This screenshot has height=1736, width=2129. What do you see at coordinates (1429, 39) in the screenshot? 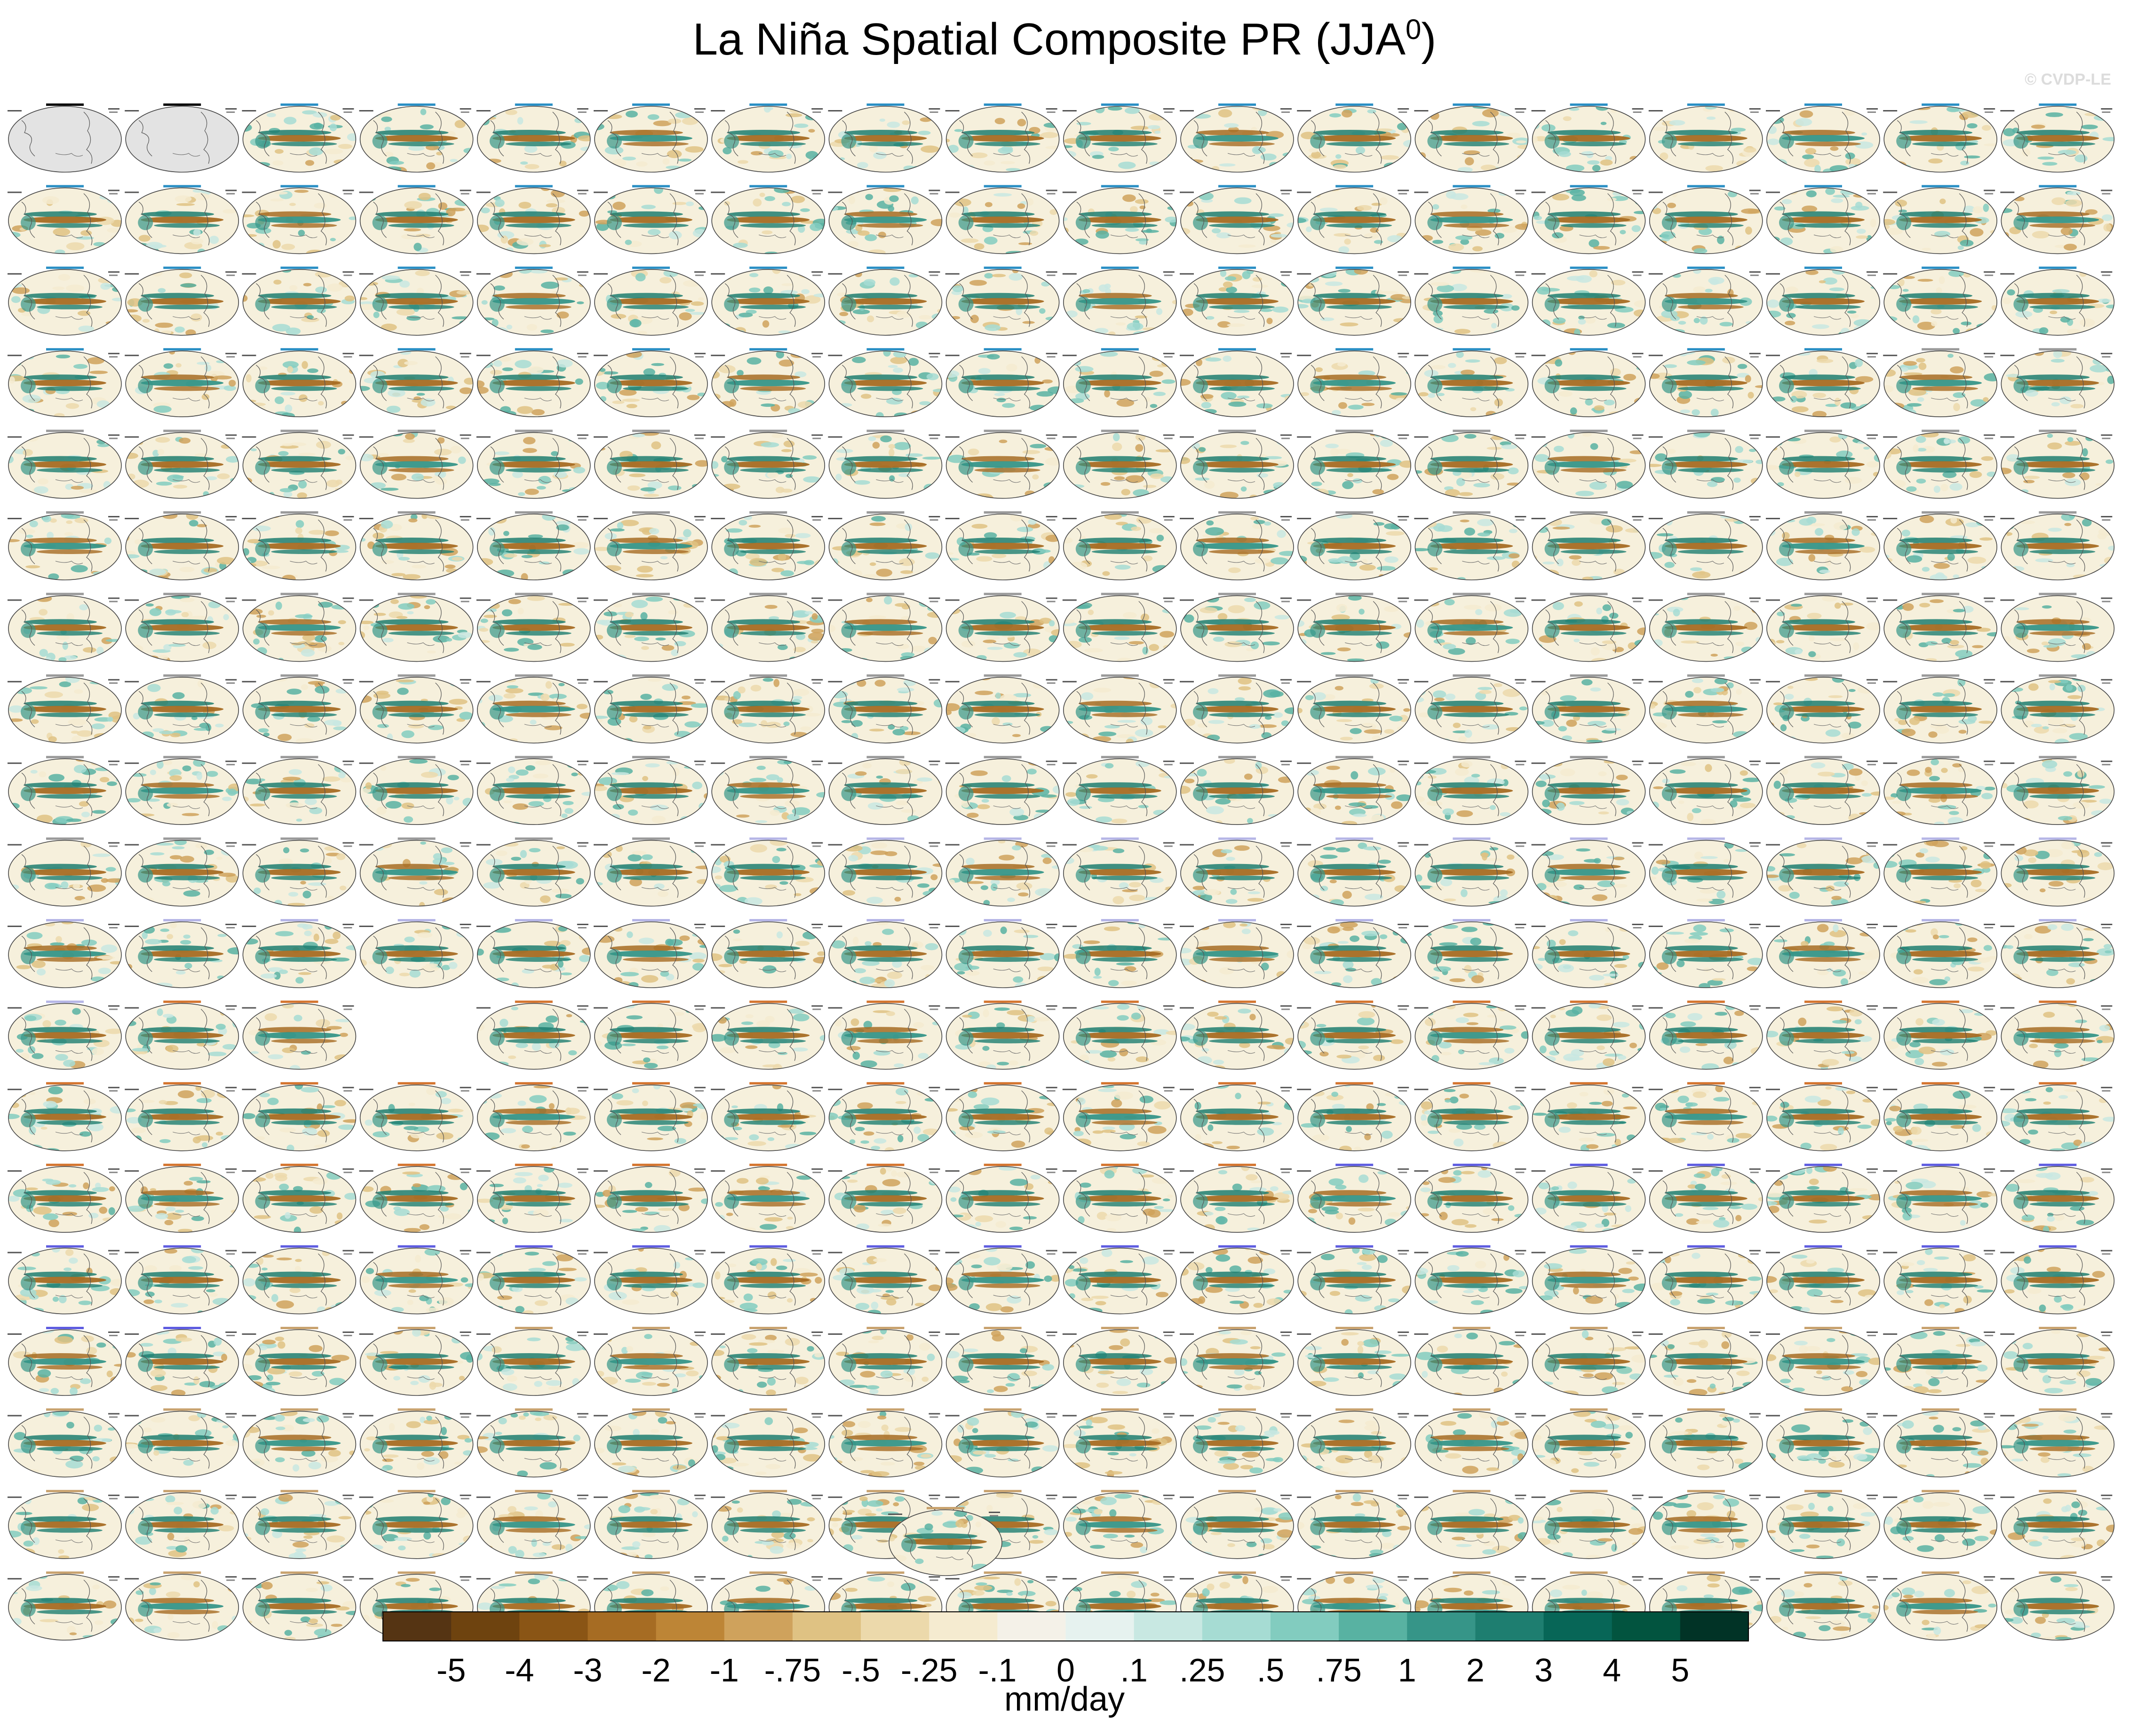
I see `chart-title-close: )` at bounding box center [1429, 39].